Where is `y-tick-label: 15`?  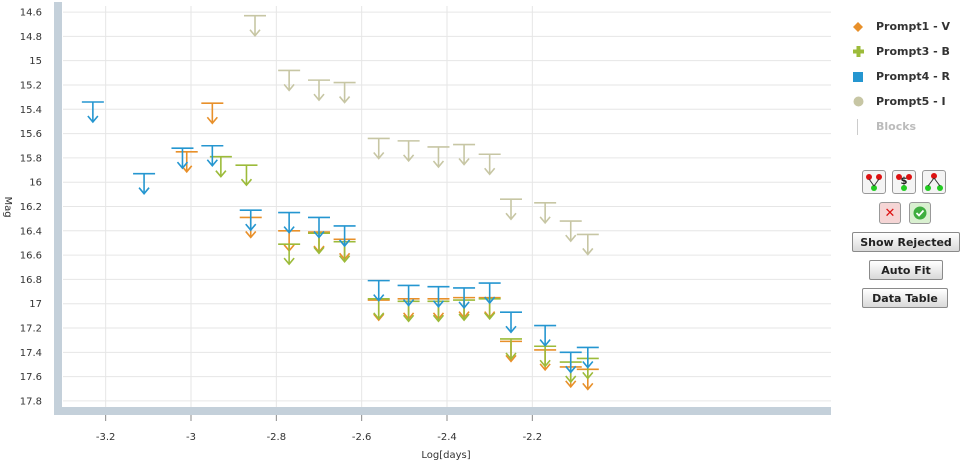 y-tick-label: 15 is located at coordinates (35, 61).